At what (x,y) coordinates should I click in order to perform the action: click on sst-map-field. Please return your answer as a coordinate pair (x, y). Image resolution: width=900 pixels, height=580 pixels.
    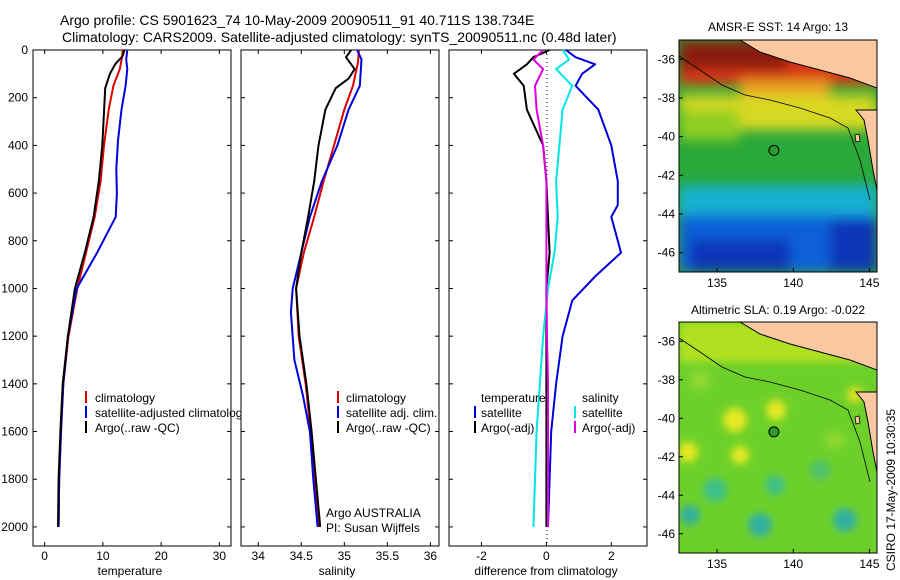
    Looking at the image, I should click on (778, 156).